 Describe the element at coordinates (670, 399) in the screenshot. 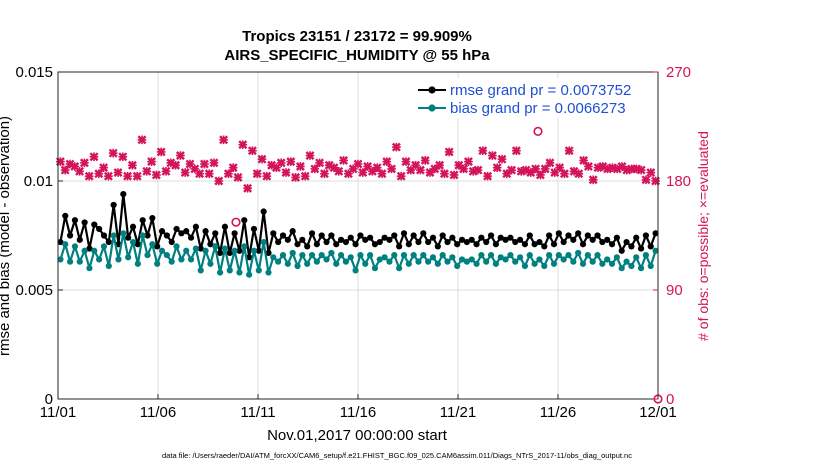

I see `y2-tick-label: 0` at that location.